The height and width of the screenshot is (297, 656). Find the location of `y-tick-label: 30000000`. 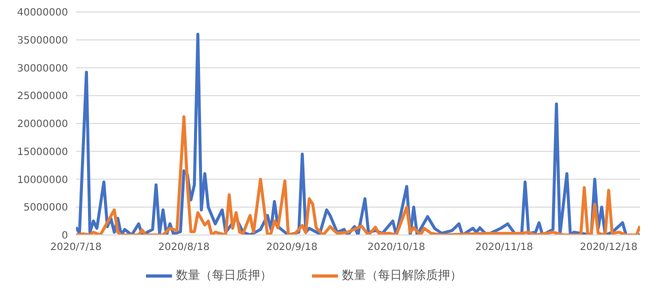

y-tick-label: 30000000 is located at coordinates (42, 68).